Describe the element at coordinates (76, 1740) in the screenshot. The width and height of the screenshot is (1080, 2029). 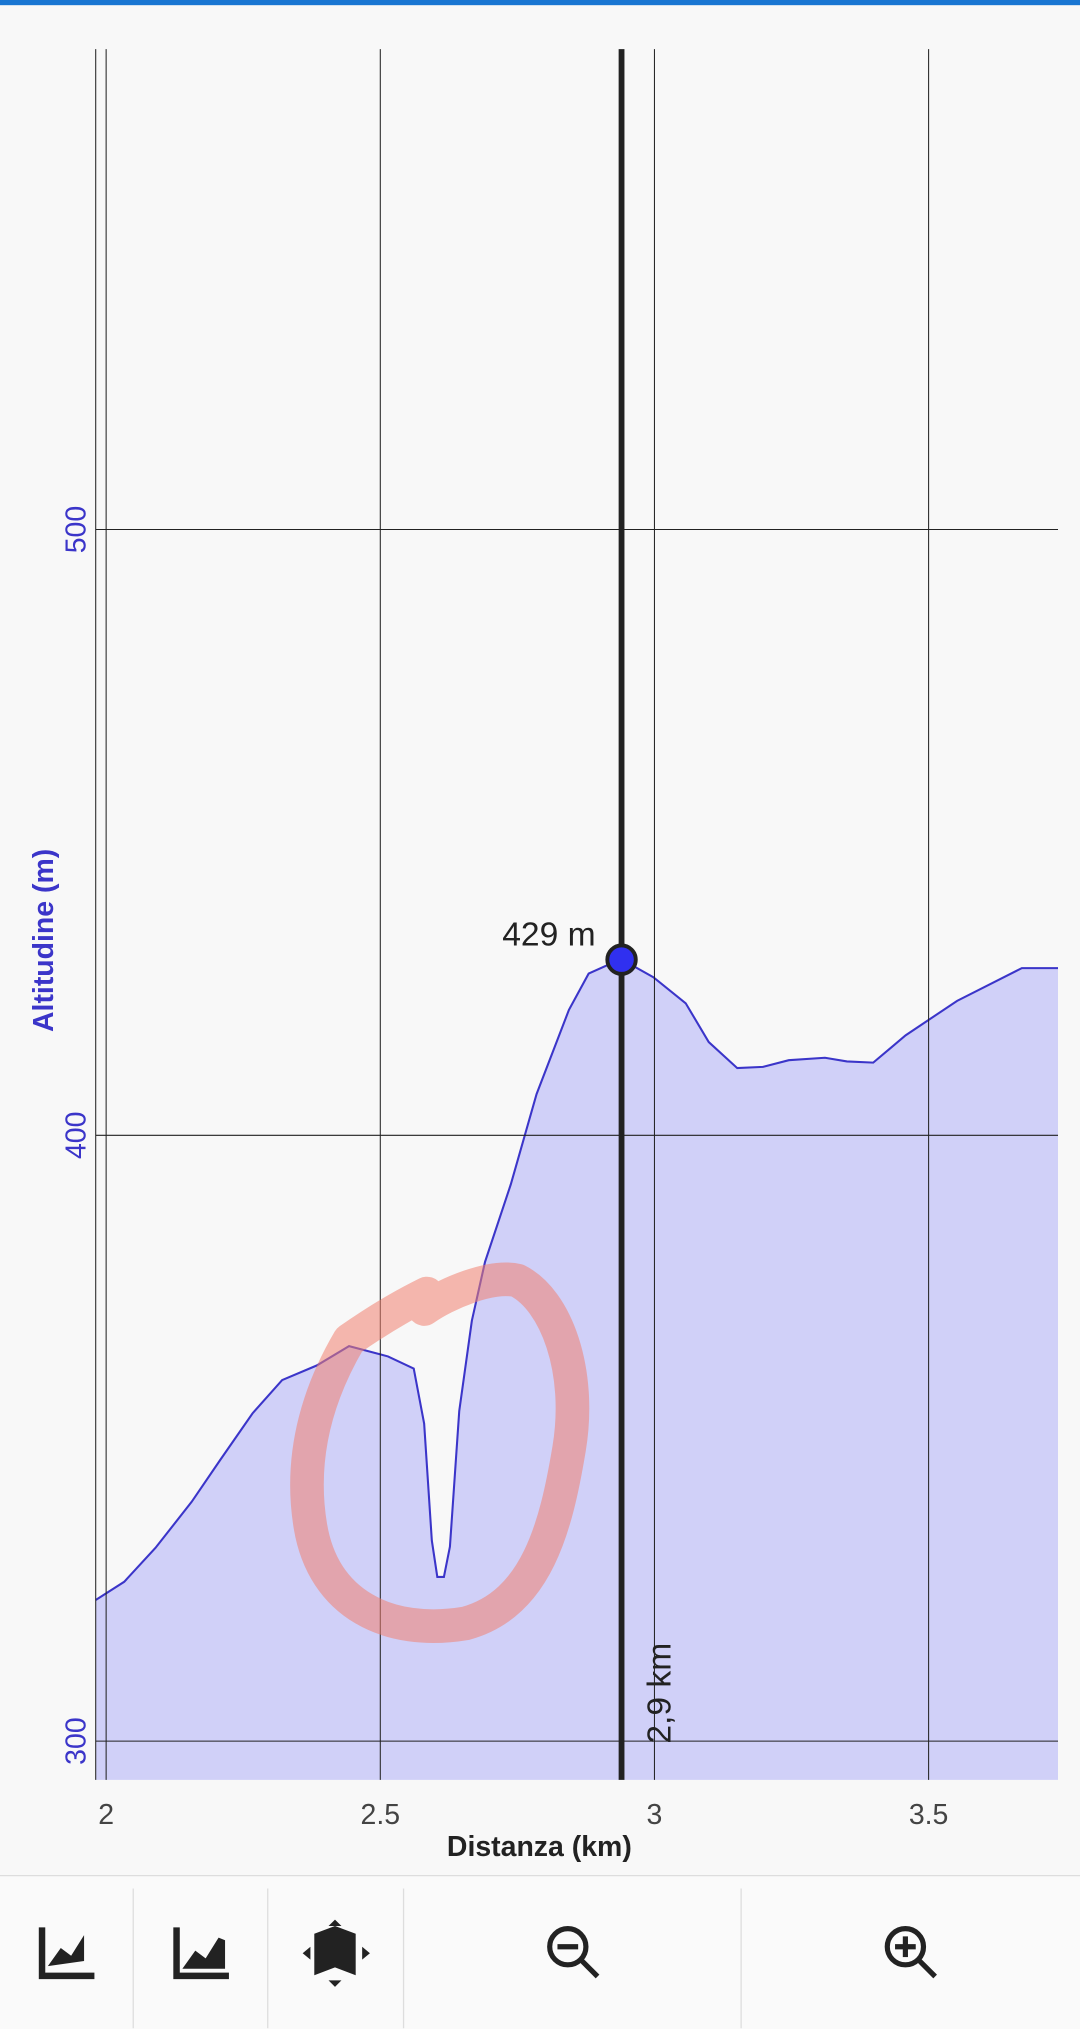
I see `y-tick-label: 300` at that location.